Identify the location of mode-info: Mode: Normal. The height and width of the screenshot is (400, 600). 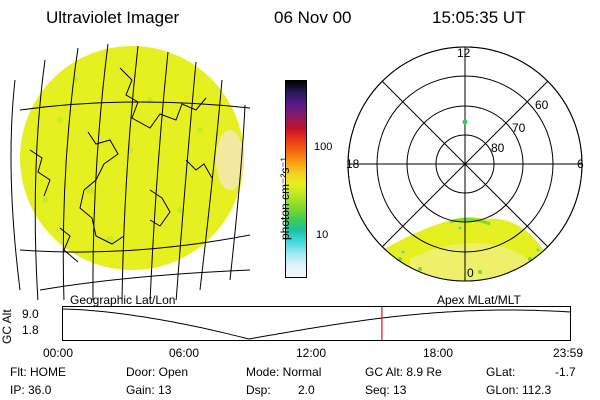
(284, 372).